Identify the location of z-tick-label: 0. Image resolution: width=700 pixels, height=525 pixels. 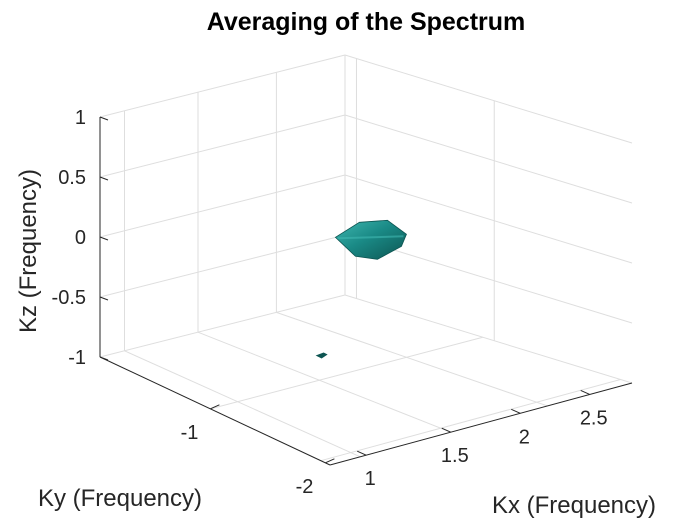
(80, 238).